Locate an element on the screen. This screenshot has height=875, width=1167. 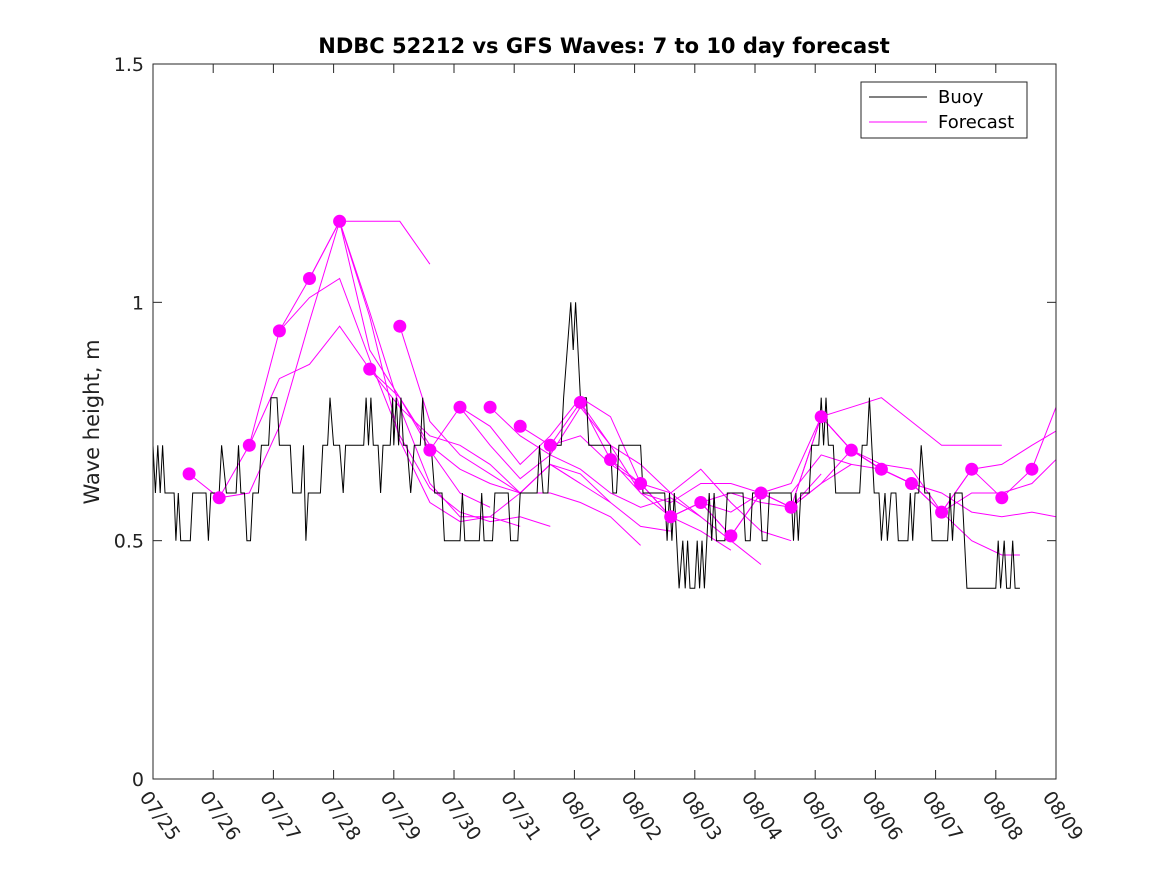
y-tick-label: 1 is located at coordinates (138, 303).